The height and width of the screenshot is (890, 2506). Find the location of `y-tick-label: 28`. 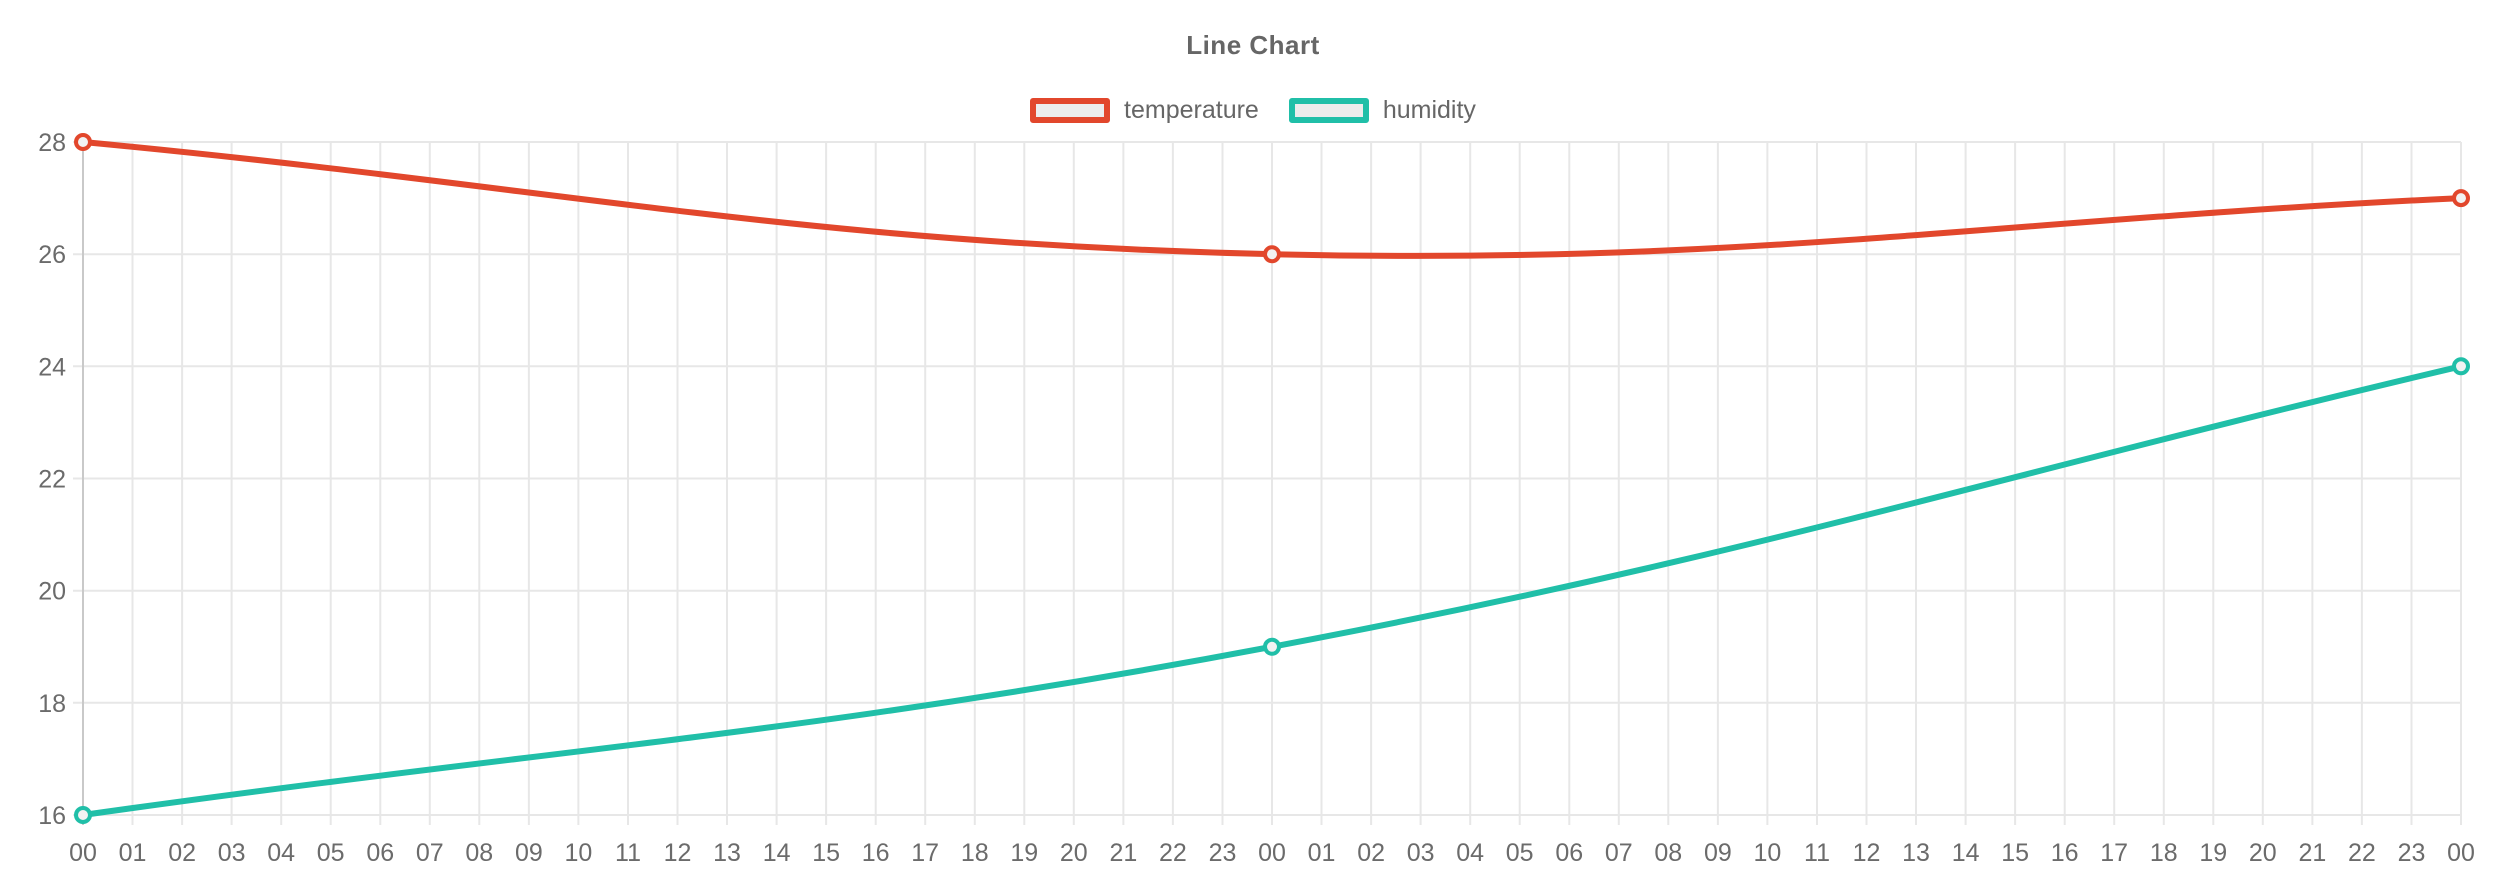

y-tick-label: 28 is located at coordinates (52, 143).